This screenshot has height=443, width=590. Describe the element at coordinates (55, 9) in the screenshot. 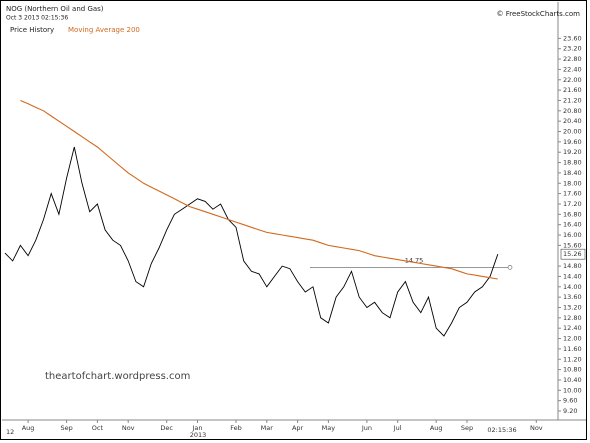

I see `chart-title: NOG (Northern Oil and Gas)` at that location.